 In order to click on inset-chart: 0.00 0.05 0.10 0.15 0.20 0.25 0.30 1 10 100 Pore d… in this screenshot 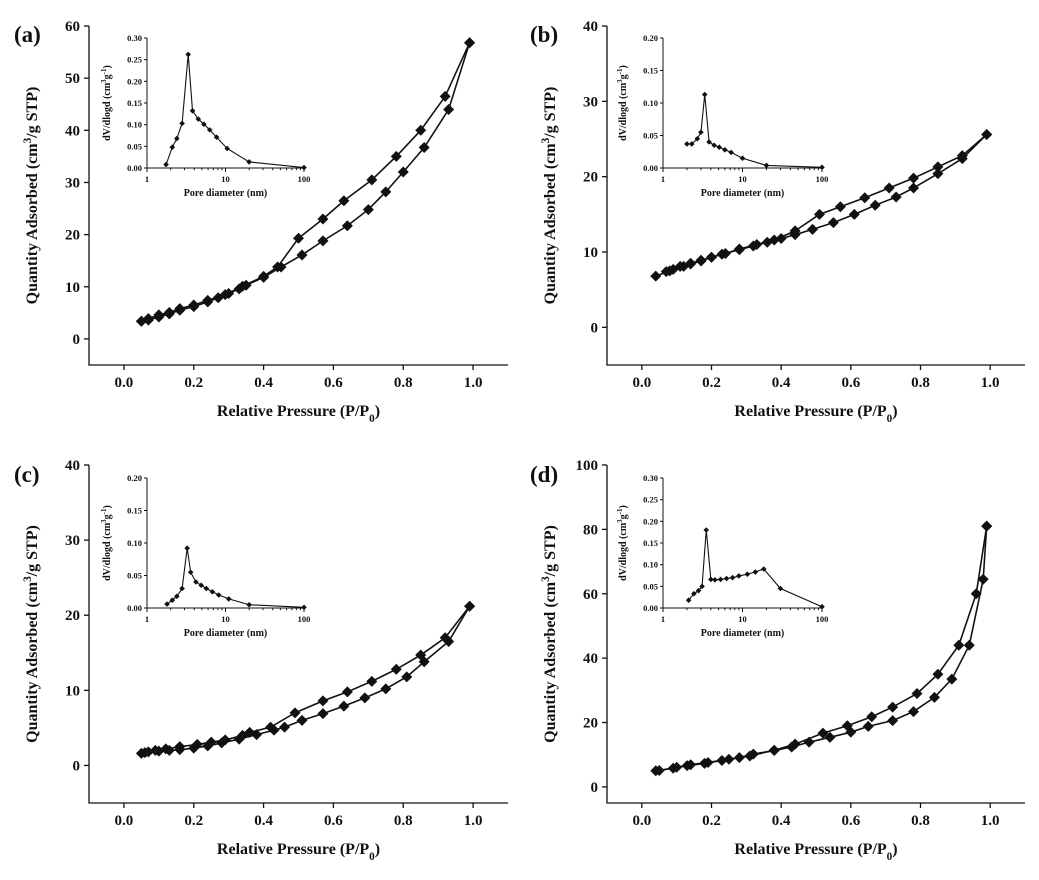, I will do `click(722, 556)`.